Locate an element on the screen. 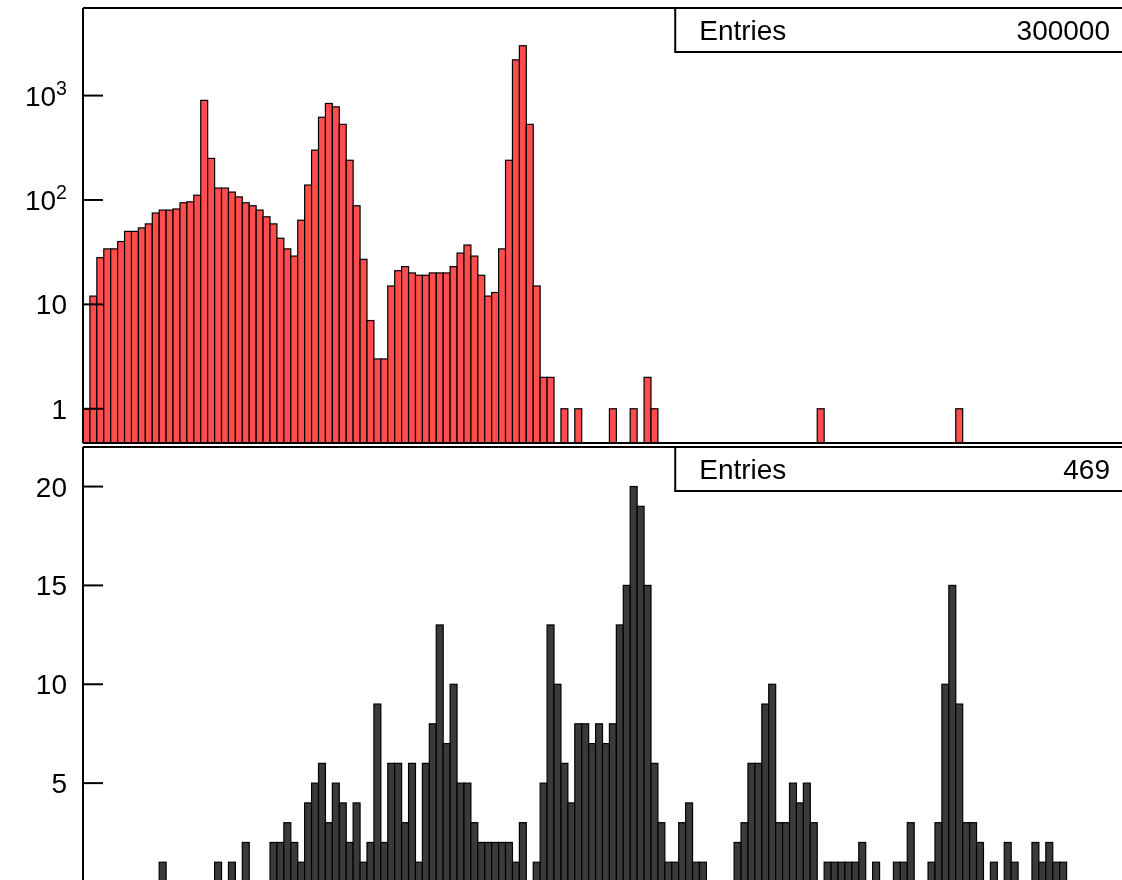 Image resolution: width=1122 pixels, height=880 pixels. y-tick-label: 1 is located at coordinates (59, 409).